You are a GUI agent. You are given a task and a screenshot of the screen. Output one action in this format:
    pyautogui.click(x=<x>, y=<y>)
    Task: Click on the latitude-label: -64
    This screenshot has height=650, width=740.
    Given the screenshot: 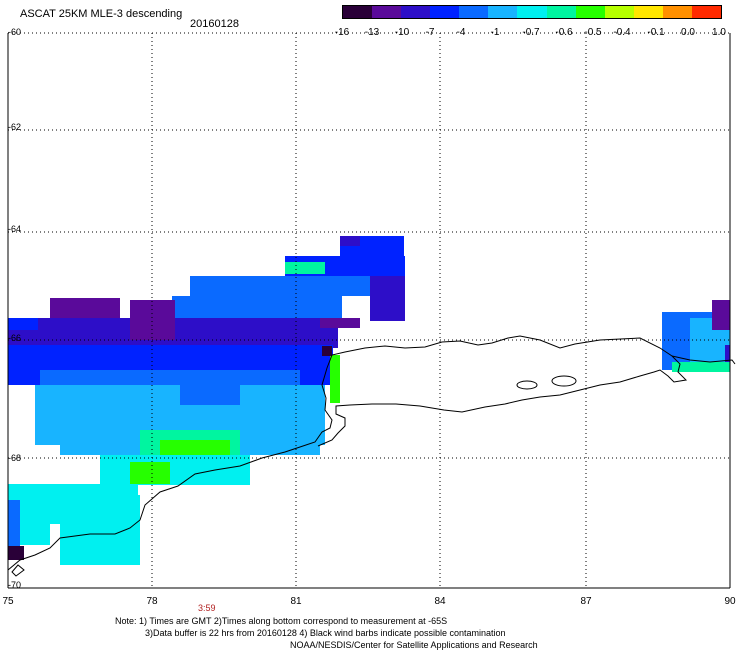 What is the action you would take?
    pyautogui.click(x=15, y=229)
    